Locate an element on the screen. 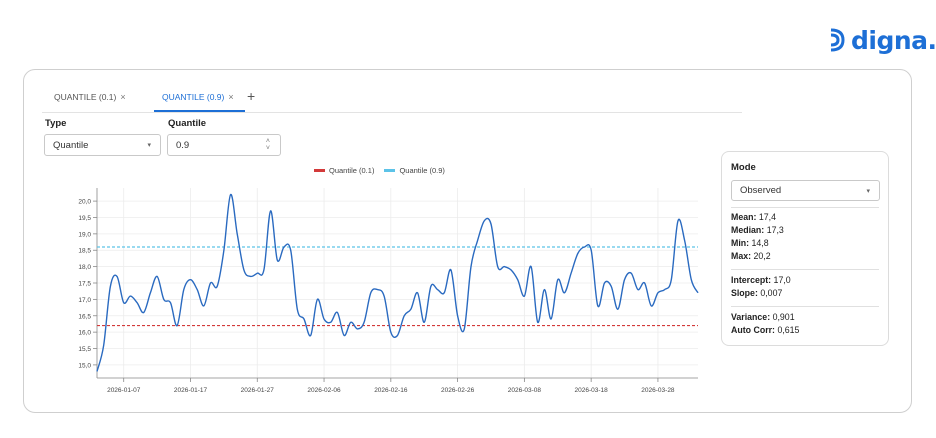  y-tick-label: 15,5 is located at coordinates (84, 349).